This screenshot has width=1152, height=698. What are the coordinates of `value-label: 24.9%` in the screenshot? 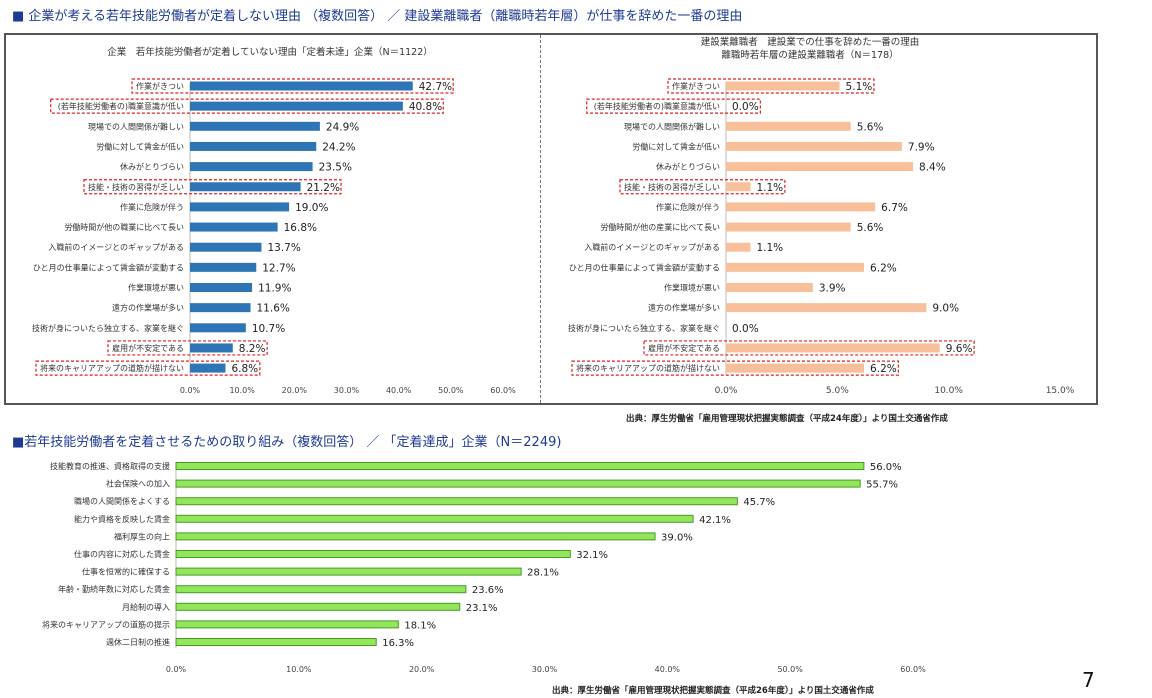 It's located at (342, 127).